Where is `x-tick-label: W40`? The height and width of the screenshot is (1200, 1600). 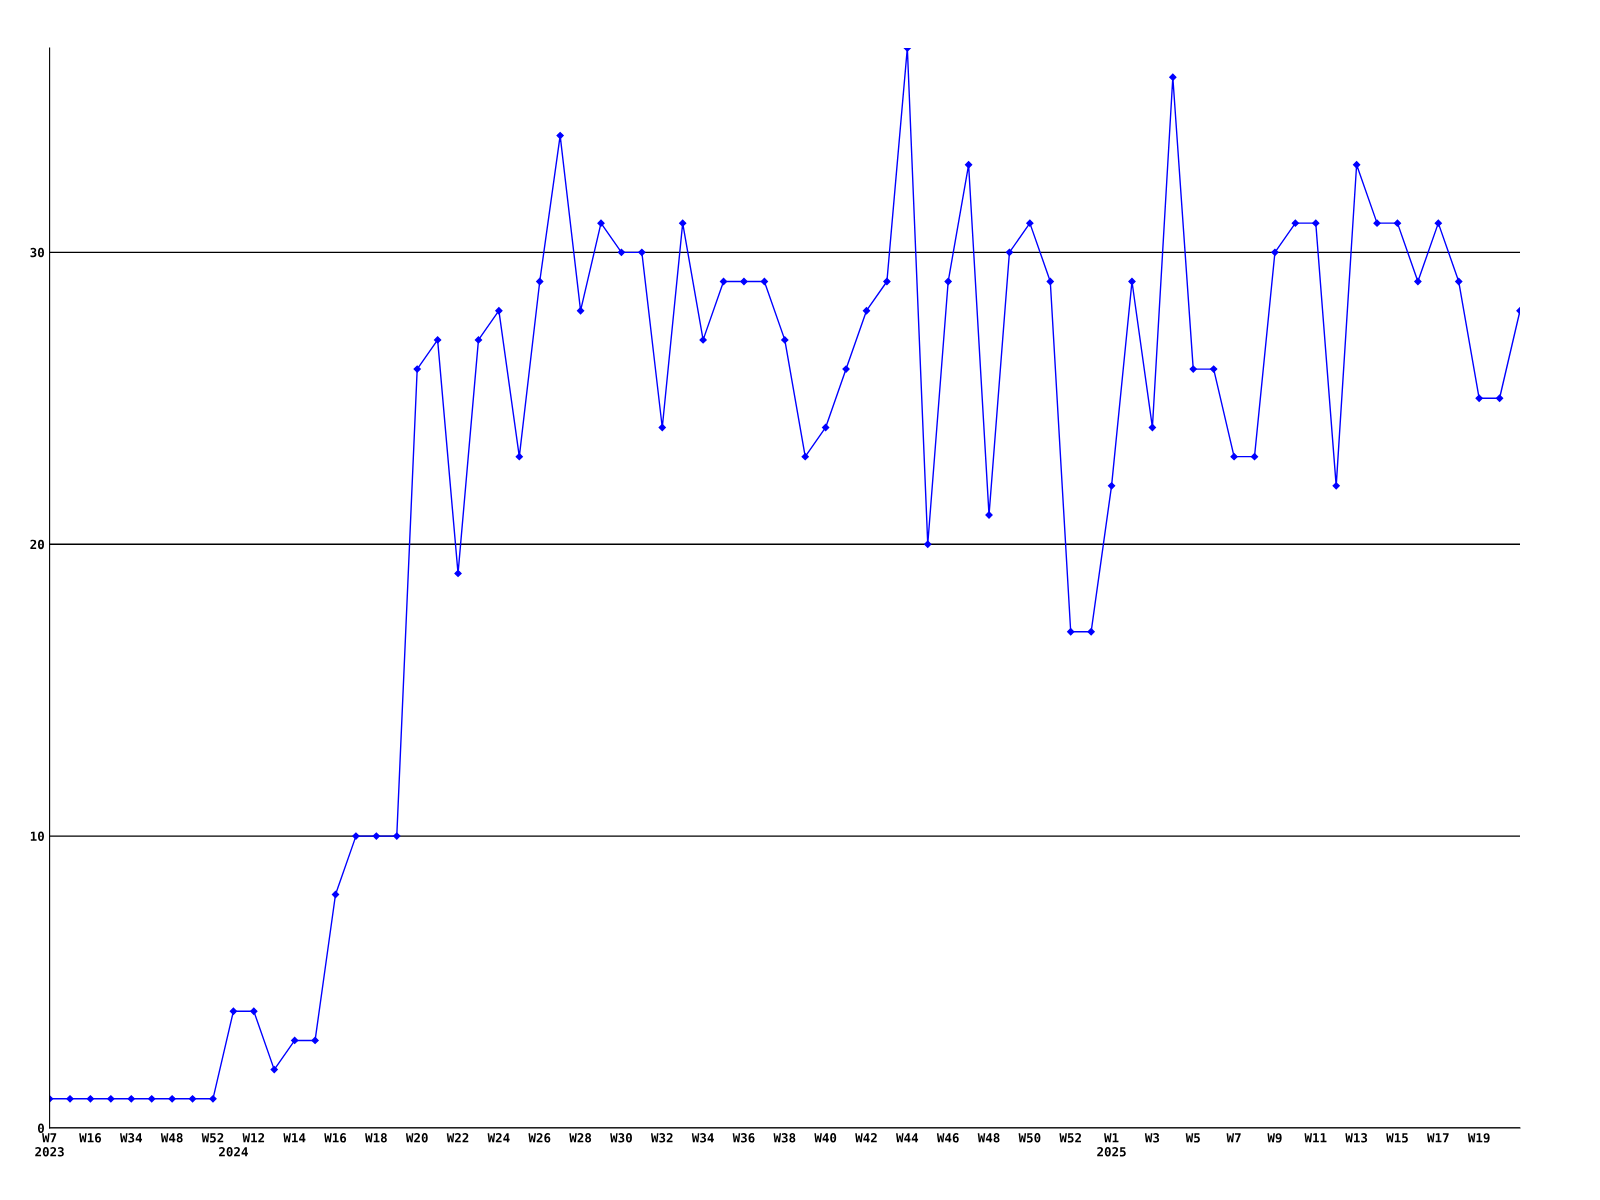 x-tick-label: W40 is located at coordinates (825, 1138).